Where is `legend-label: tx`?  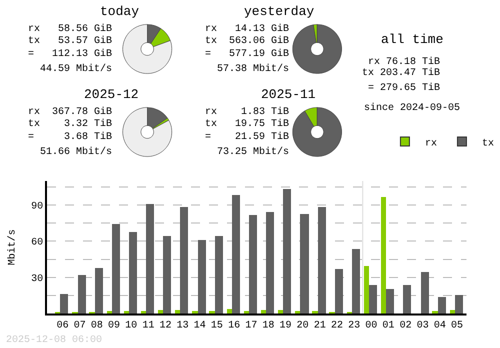
legend-label: tx is located at coordinates (488, 144).